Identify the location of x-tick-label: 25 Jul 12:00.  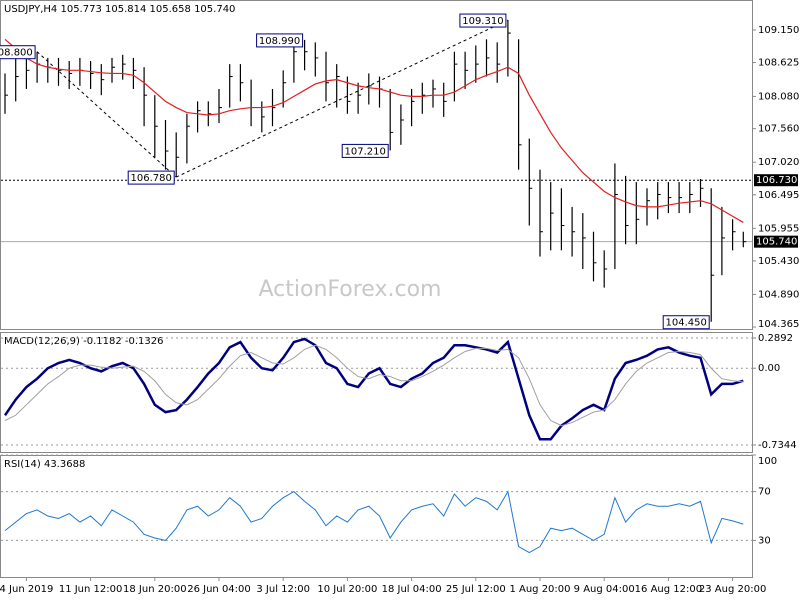
(476, 589).